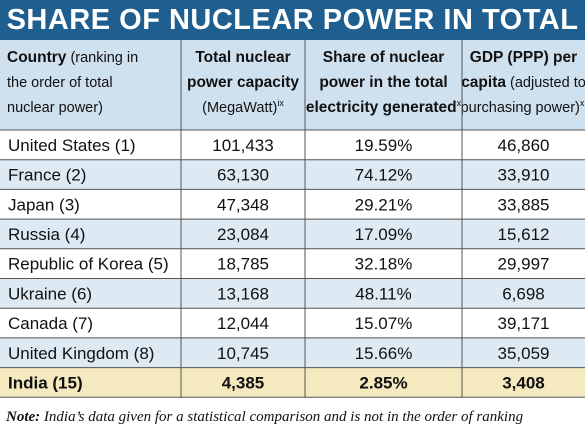 This screenshot has width=585, height=430. I want to click on cell-gdp: 33,885, so click(524, 204).